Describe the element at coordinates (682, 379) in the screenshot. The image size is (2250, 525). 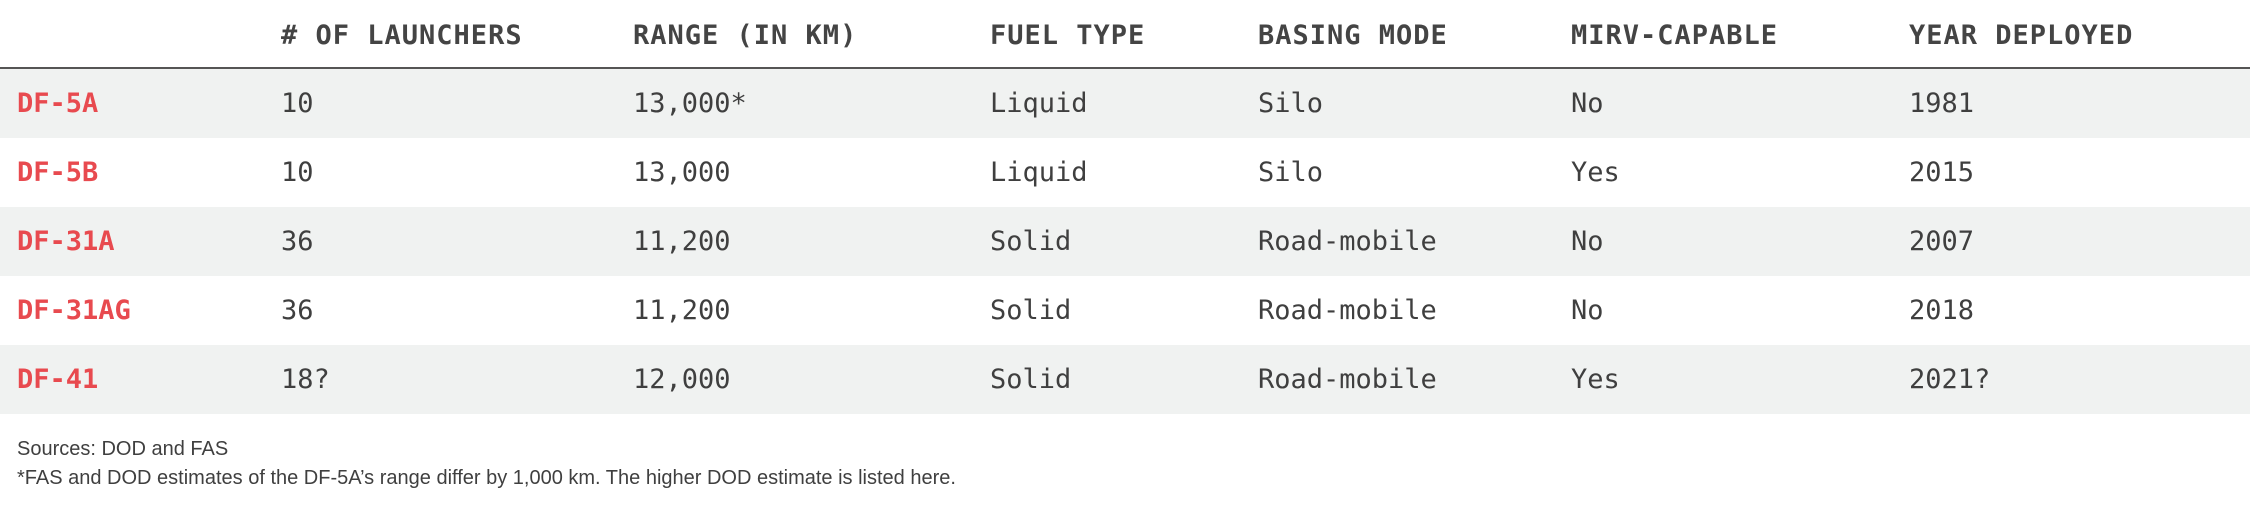
I see `cell-range: 12,000` at that location.